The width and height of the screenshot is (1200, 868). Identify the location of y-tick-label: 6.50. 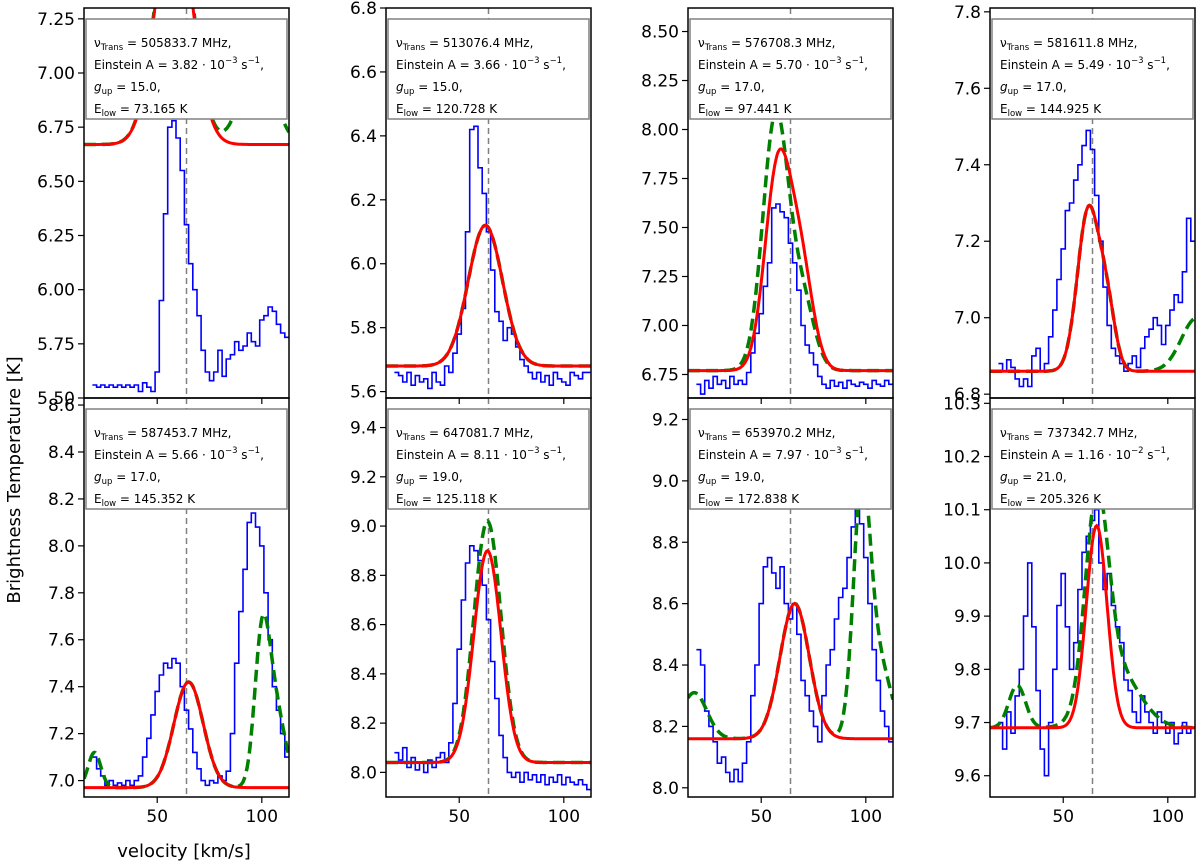
(56, 182).